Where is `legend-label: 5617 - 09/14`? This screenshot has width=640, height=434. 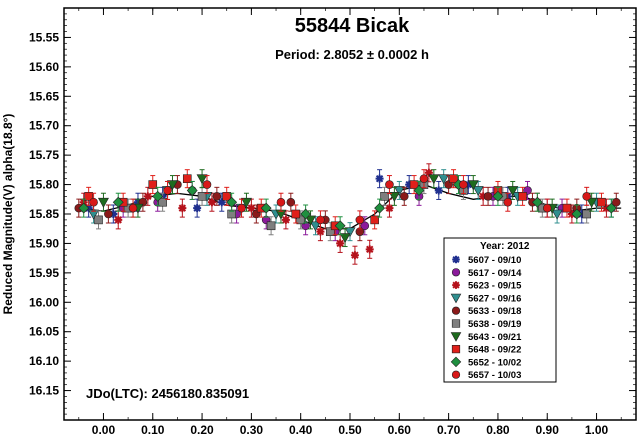 legend-label: 5617 - 09/14 is located at coordinates (495, 273).